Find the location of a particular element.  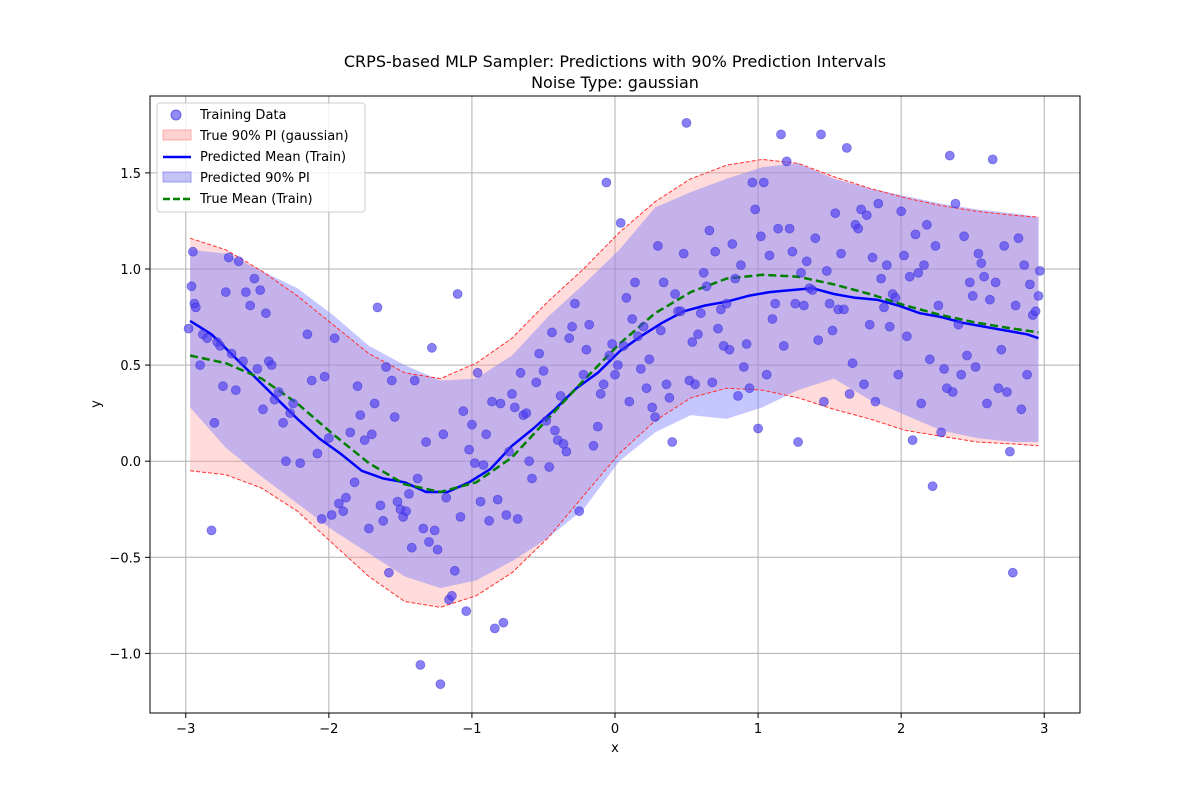

y-tick-label: −1.0 is located at coordinates (125, 654).